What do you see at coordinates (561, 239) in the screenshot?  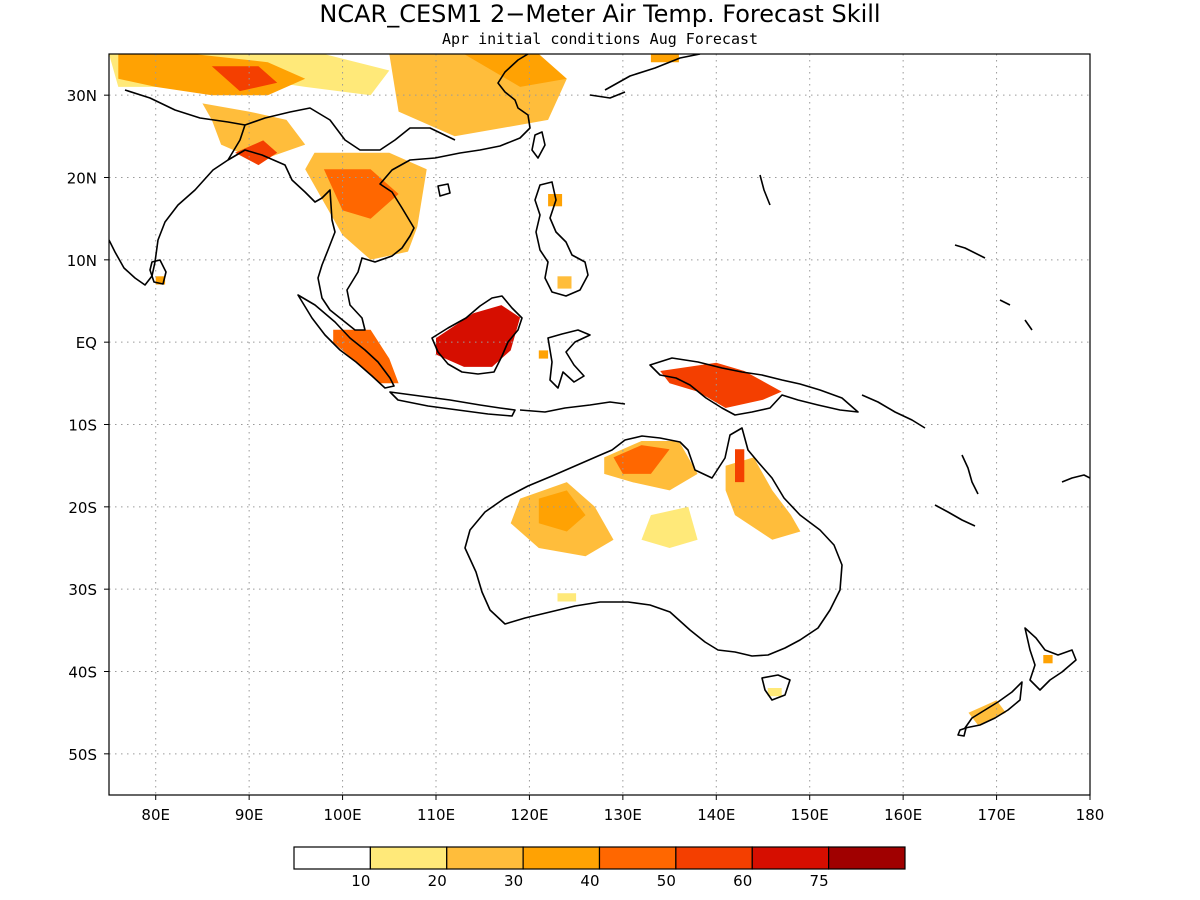 I see `coast-philippines` at bounding box center [561, 239].